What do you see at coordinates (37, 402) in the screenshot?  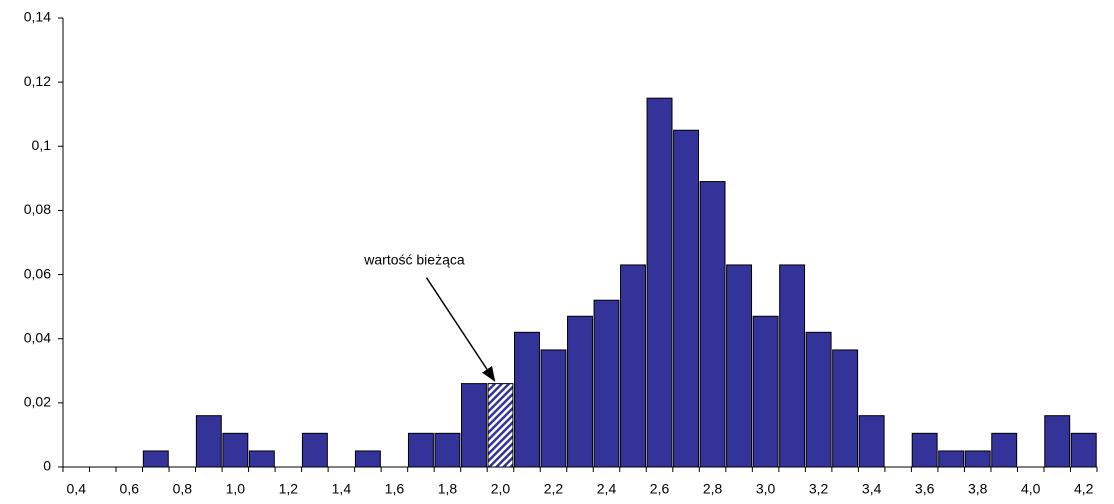 I see `y-tick-label: 0,02` at bounding box center [37, 402].